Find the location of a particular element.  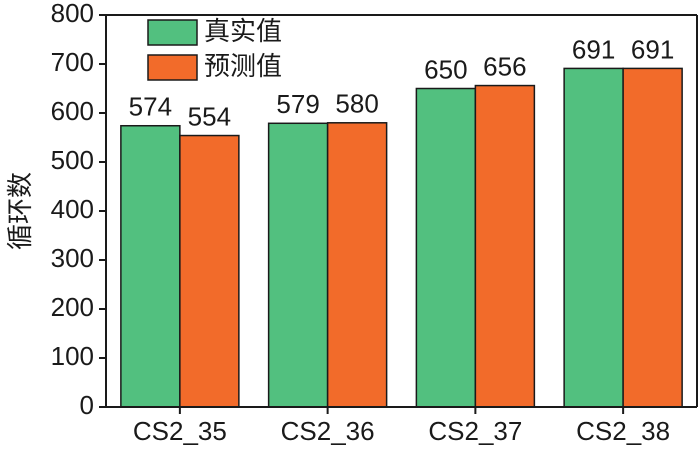

value-label: 580 is located at coordinates (356, 104).